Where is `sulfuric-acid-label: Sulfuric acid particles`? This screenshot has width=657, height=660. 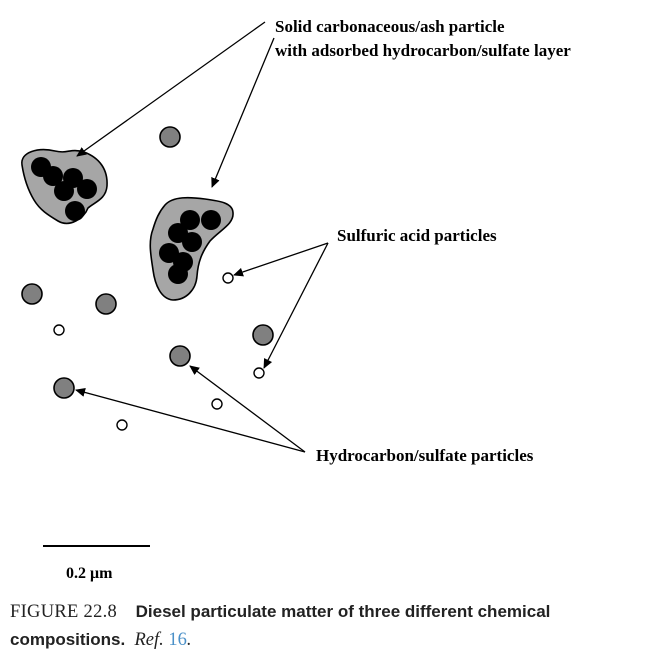
sulfuric-acid-label: Sulfuric acid particles is located at coordinates (417, 235).